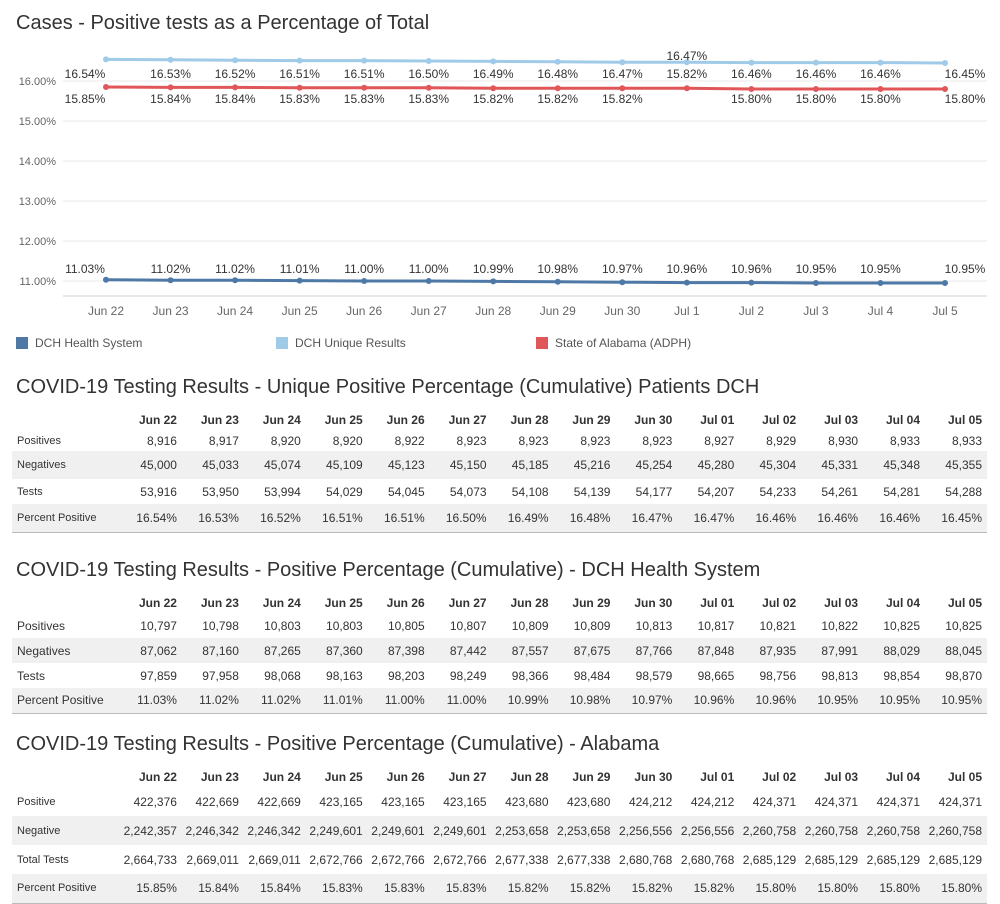  What do you see at coordinates (66, 603) in the screenshot?
I see `corner-cell` at bounding box center [66, 603].